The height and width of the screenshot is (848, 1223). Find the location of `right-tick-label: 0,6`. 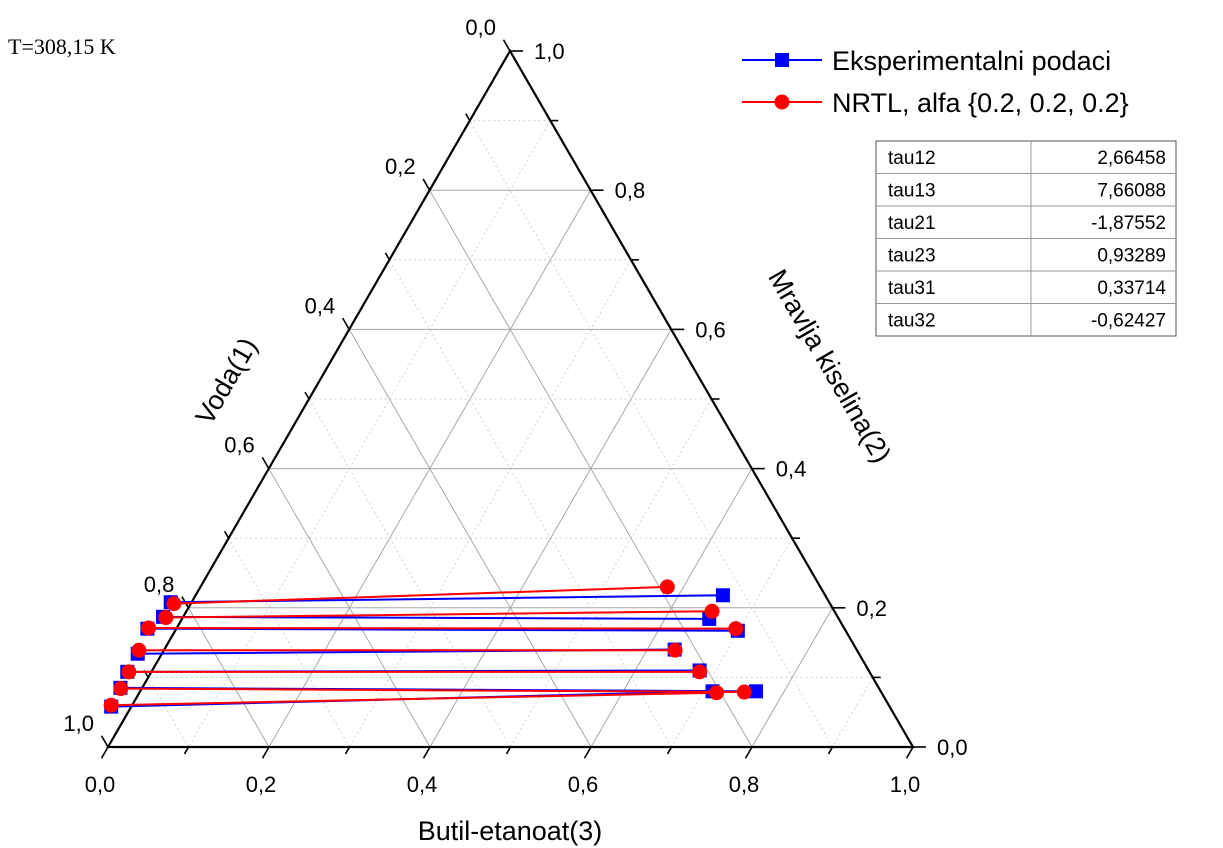

right-tick-label: 0,6 is located at coordinates (710, 329).